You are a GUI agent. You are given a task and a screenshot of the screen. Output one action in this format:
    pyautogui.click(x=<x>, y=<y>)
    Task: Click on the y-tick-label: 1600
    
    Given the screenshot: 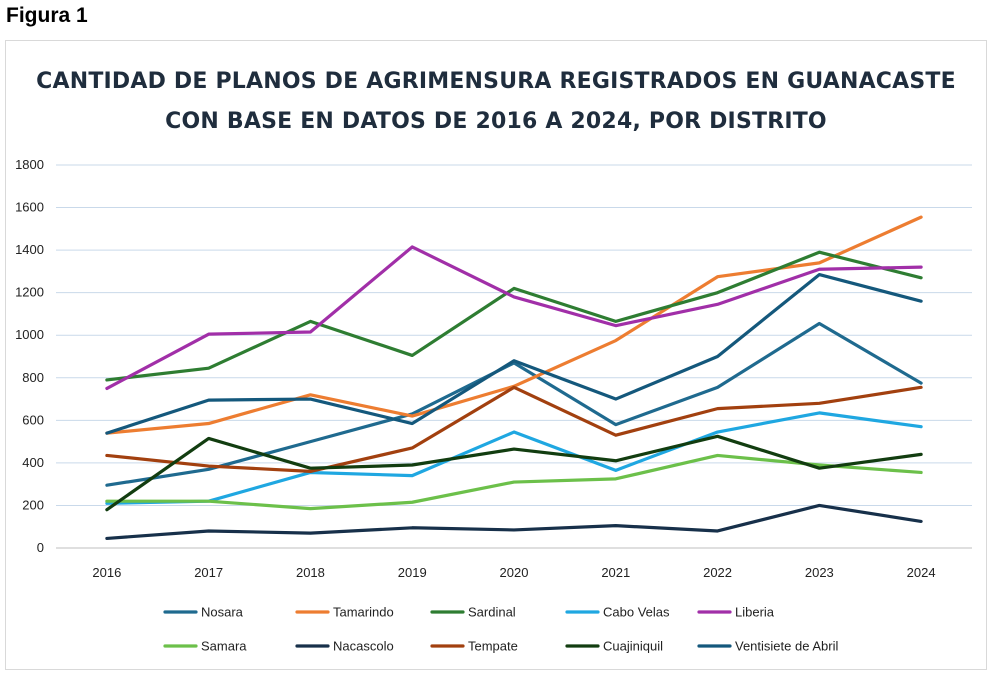 What is the action you would take?
    pyautogui.click(x=29, y=207)
    